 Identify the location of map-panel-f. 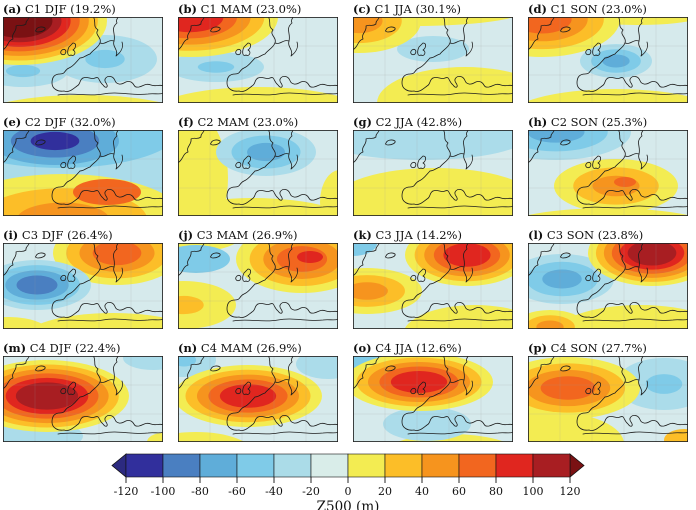
(258, 173).